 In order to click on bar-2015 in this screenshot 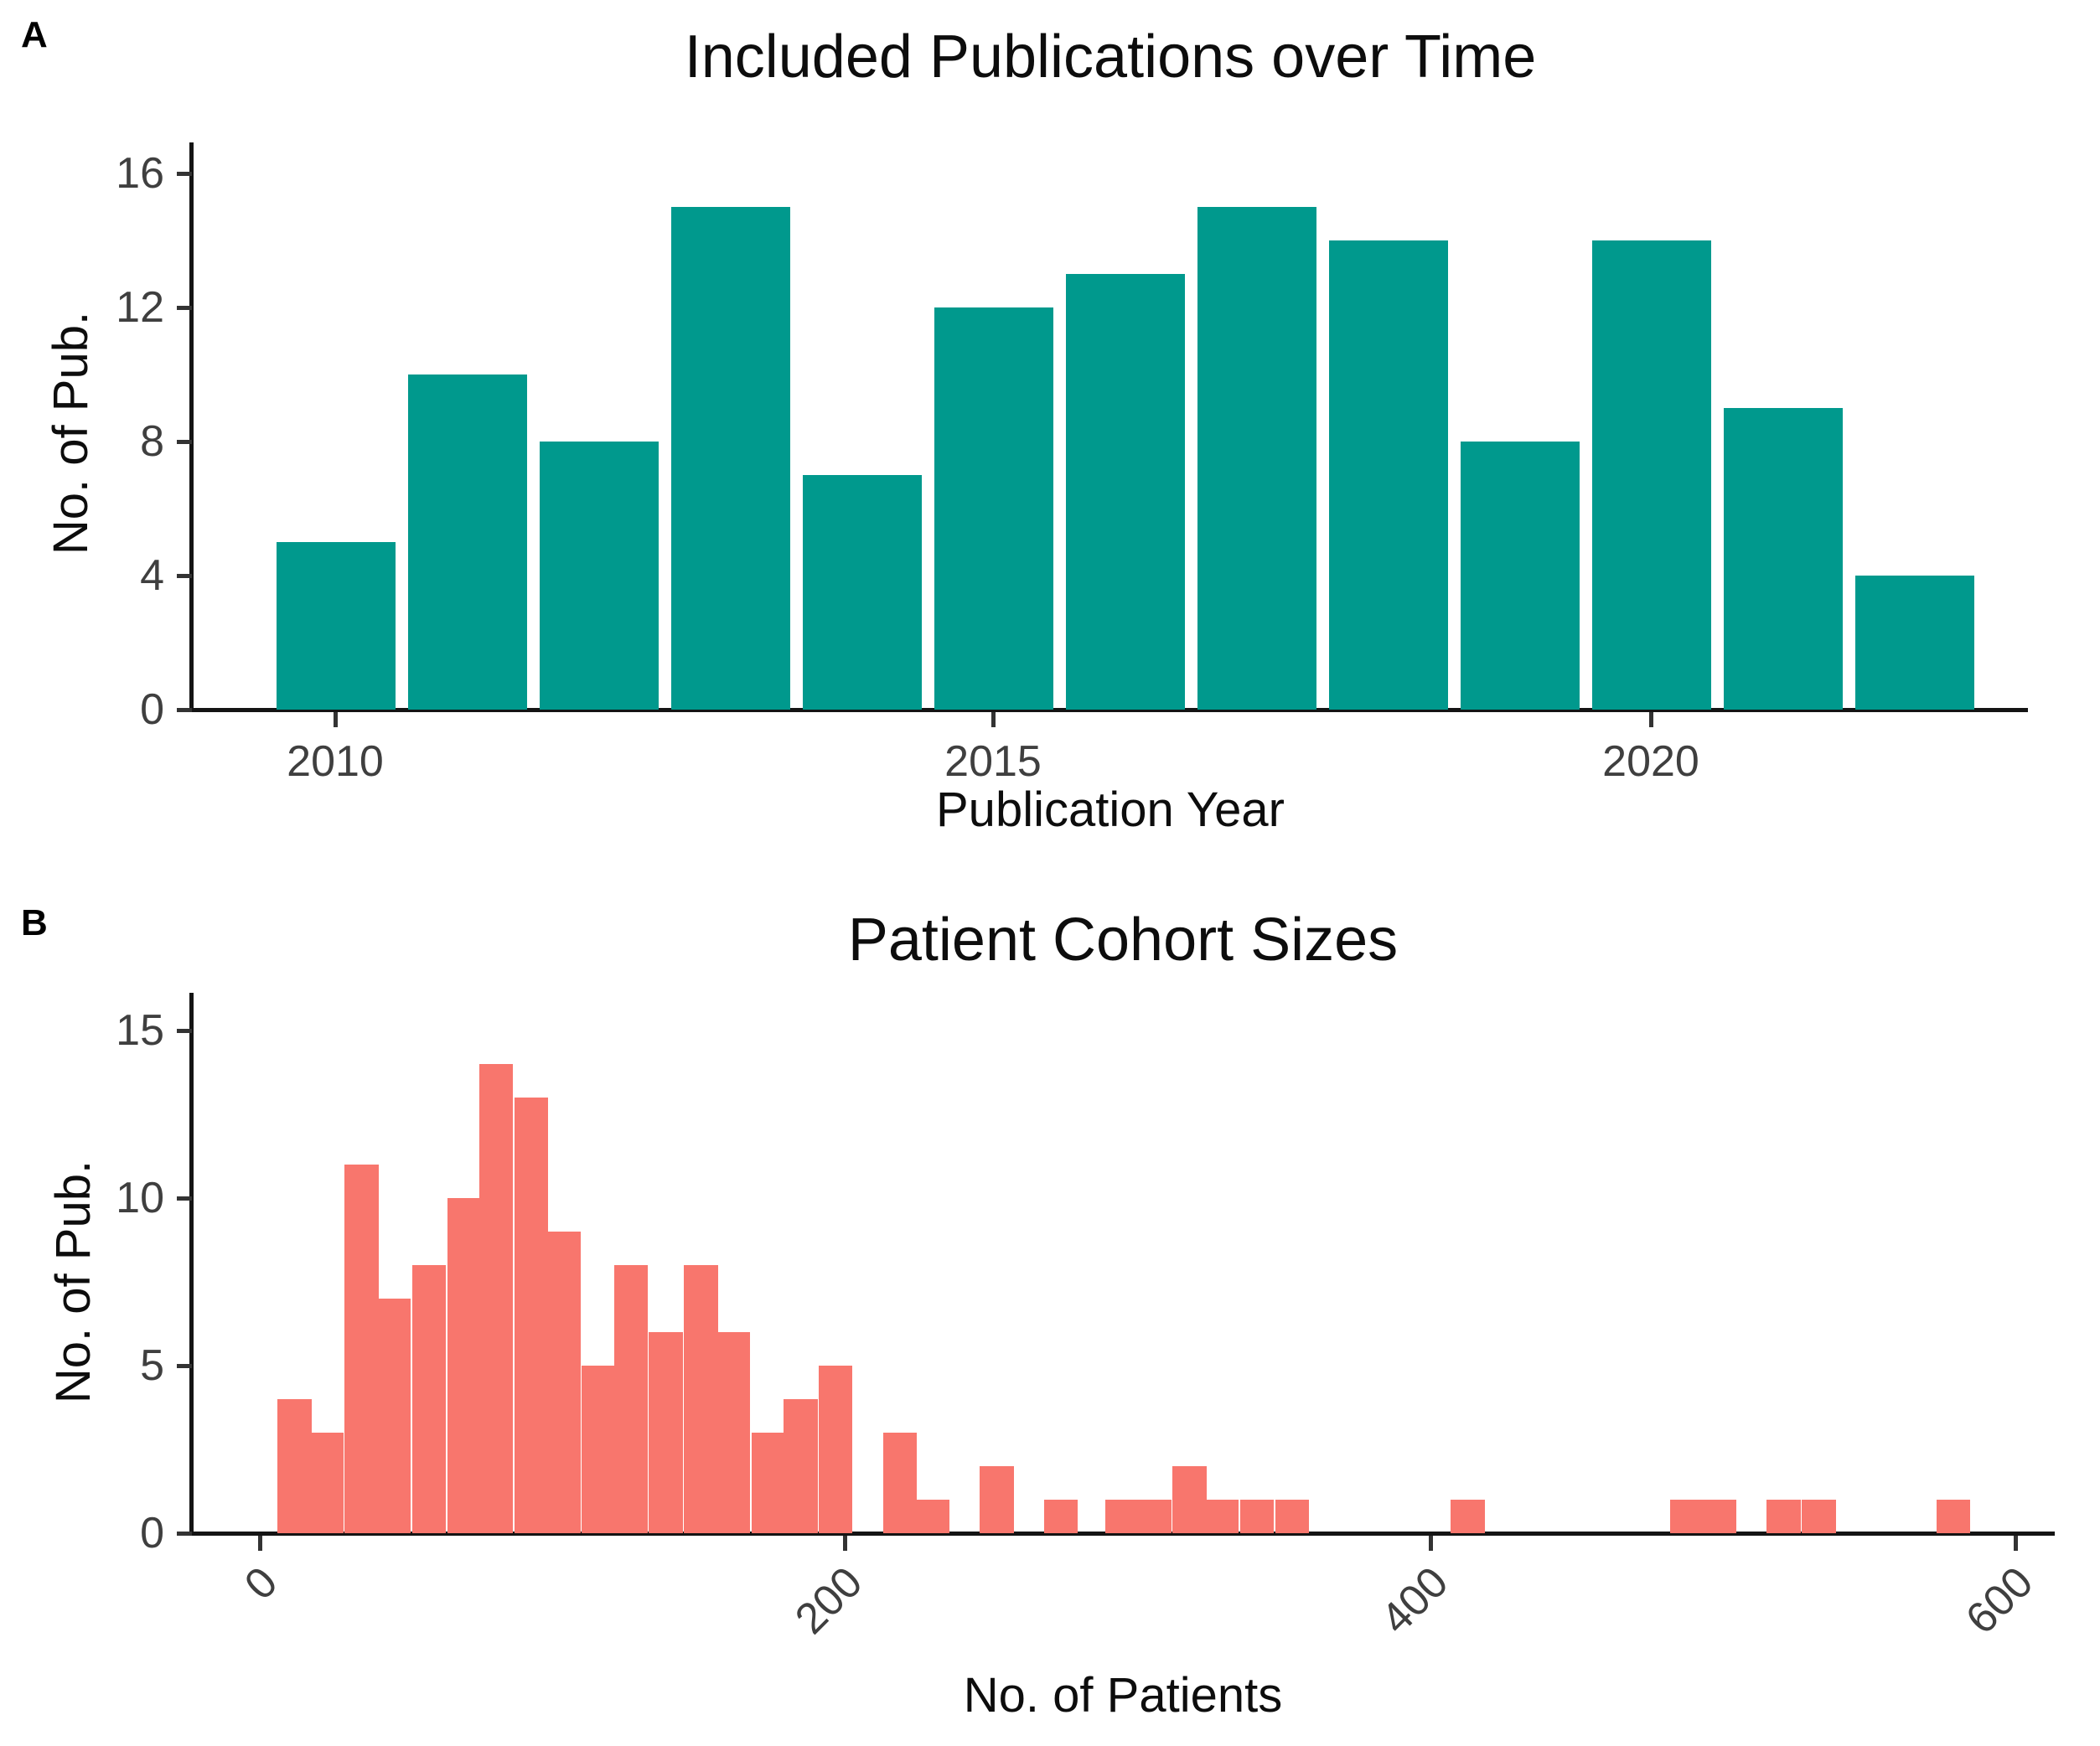, I will do `click(993, 508)`.